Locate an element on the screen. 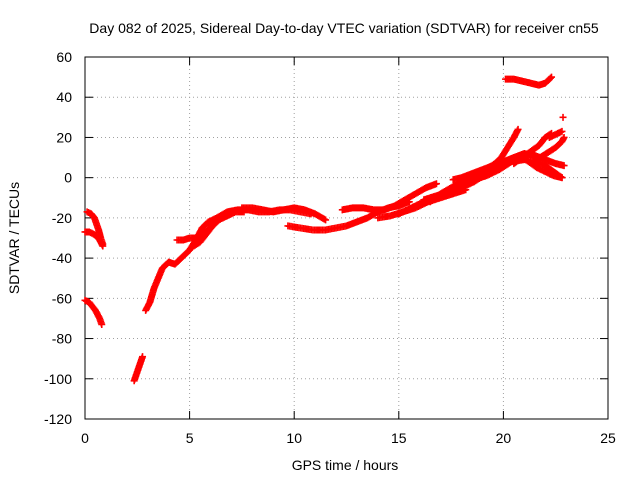 This screenshot has height=480, width=640. y-tick-label: -120 is located at coordinates (58, 419).